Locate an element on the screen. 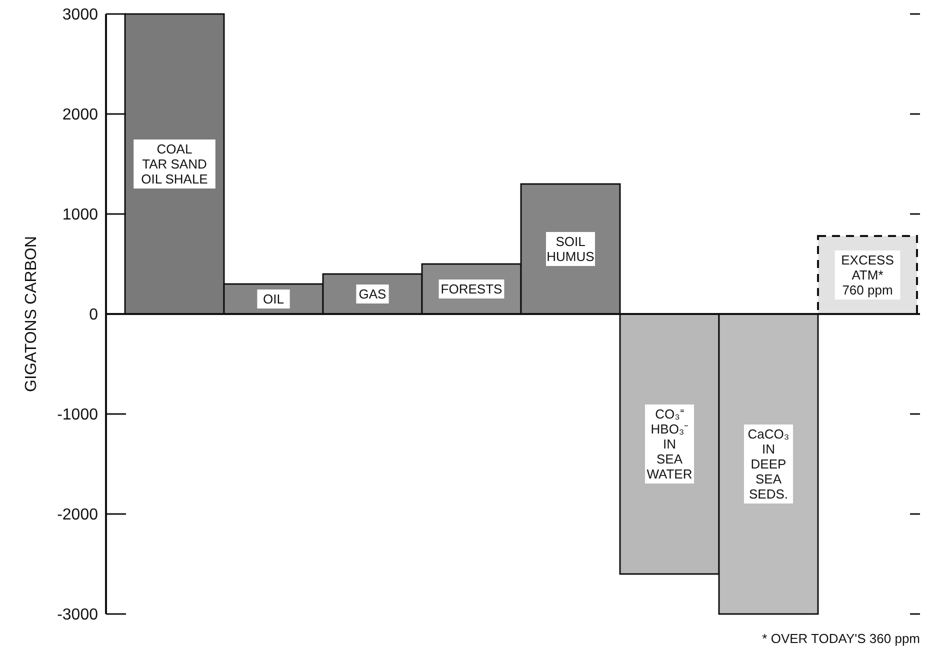 The image size is (936, 661). text: * OVER TODAY'S 360 ppm is located at coordinates (841, 638).